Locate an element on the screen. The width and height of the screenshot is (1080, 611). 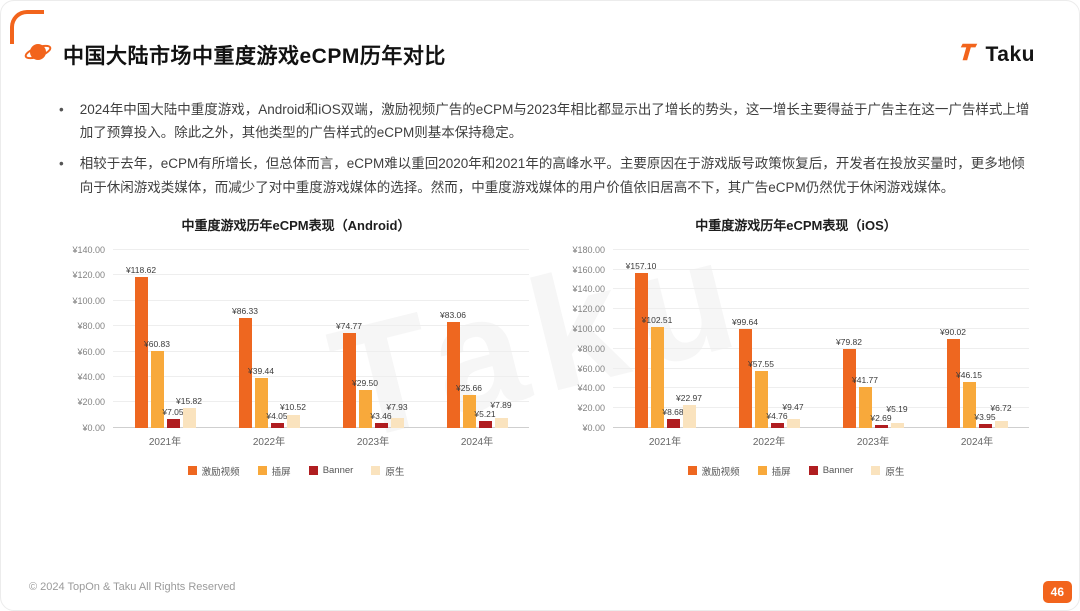
bar: ¥2.69 is located at coordinates (881, 339).